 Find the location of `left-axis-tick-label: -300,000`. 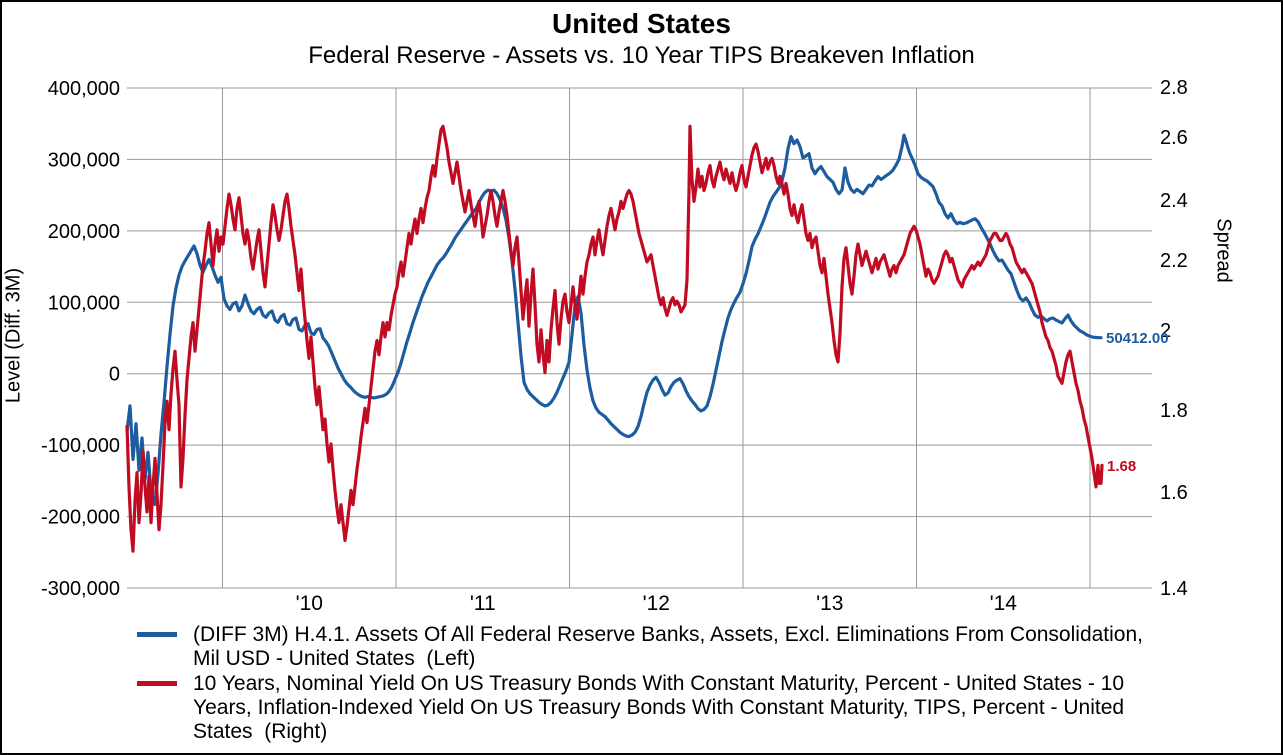

left-axis-tick-label: -300,000 is located at coordinates (80, 589).